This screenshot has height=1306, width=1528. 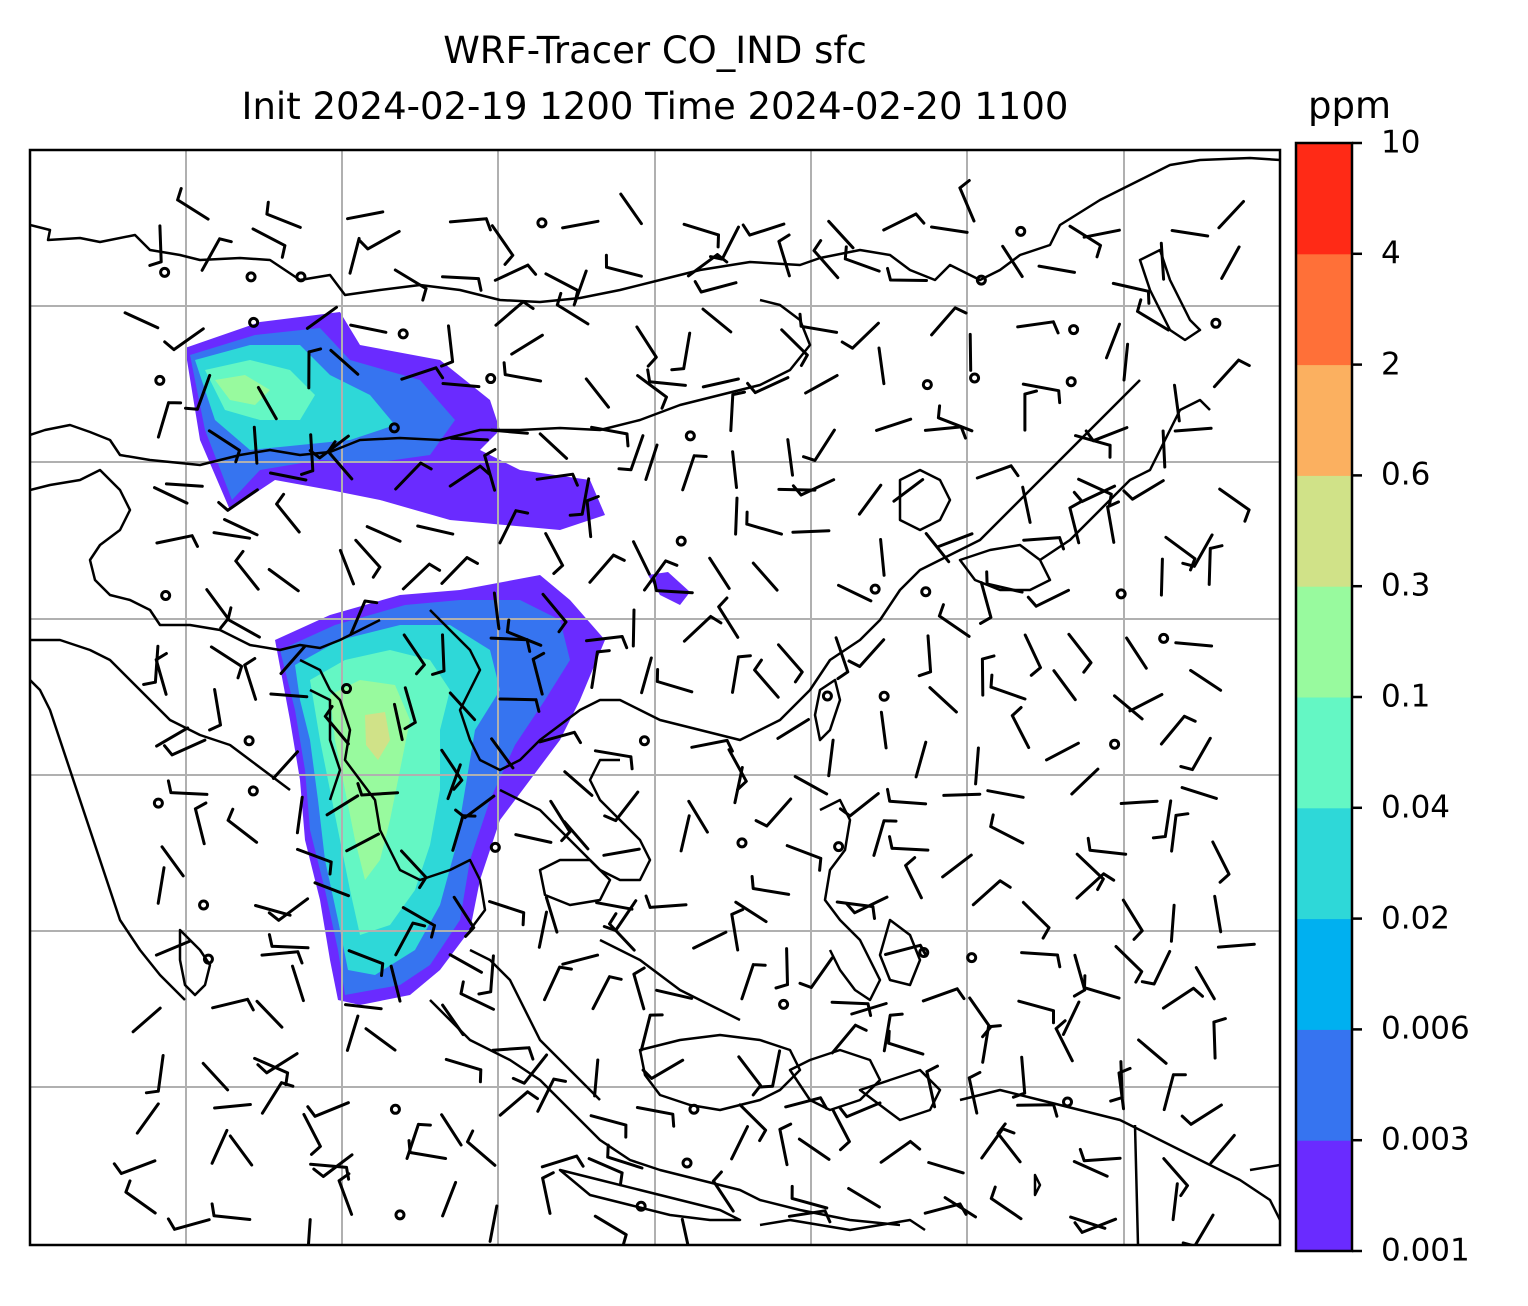 I want to click on map-title-line1: WRF-Tracer CO_IND sfc, so click(x=655, y=50).